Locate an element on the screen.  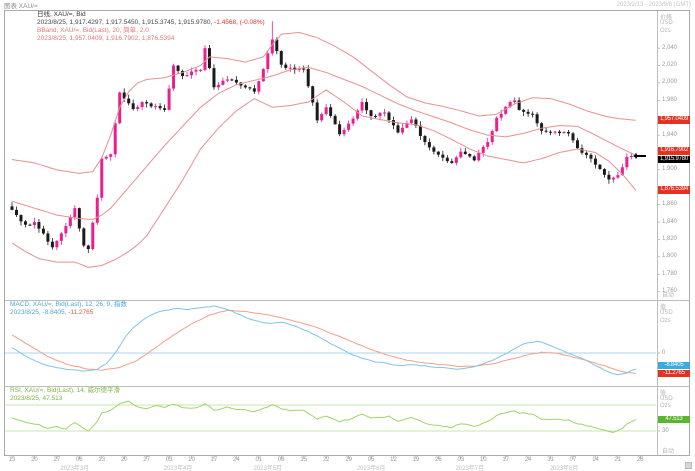
resize-gripper is located at coordinates (688, 465).